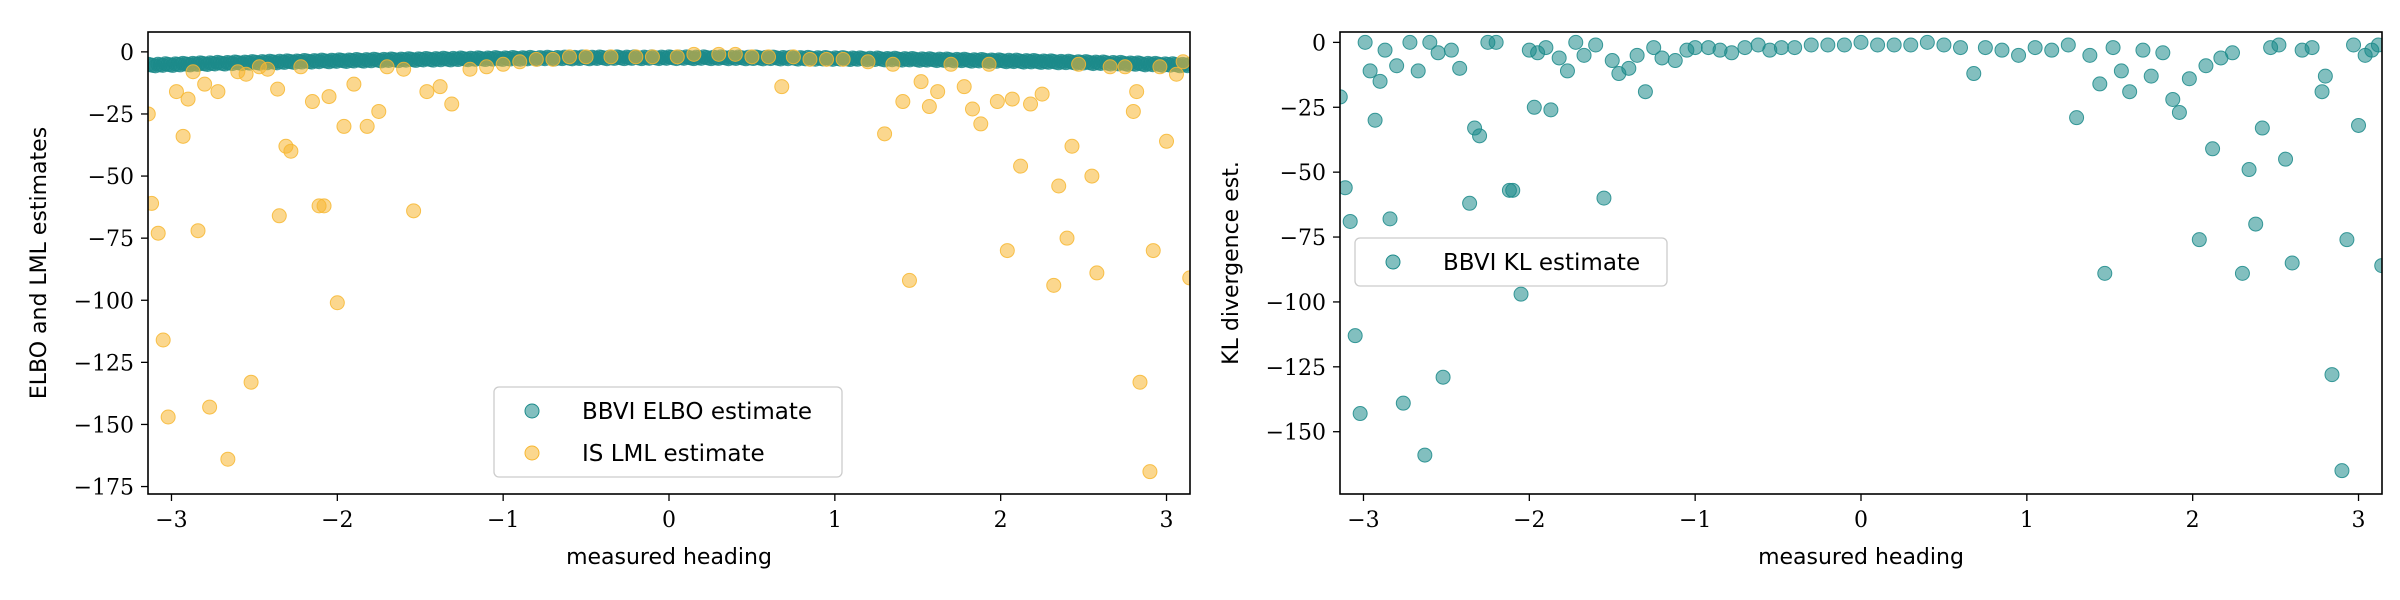 This screenshot has height=600, width=2400. Describe the element at coordinates (673, 454) in the screenshot. I see `legend-label: IS LML estimate` at that location.